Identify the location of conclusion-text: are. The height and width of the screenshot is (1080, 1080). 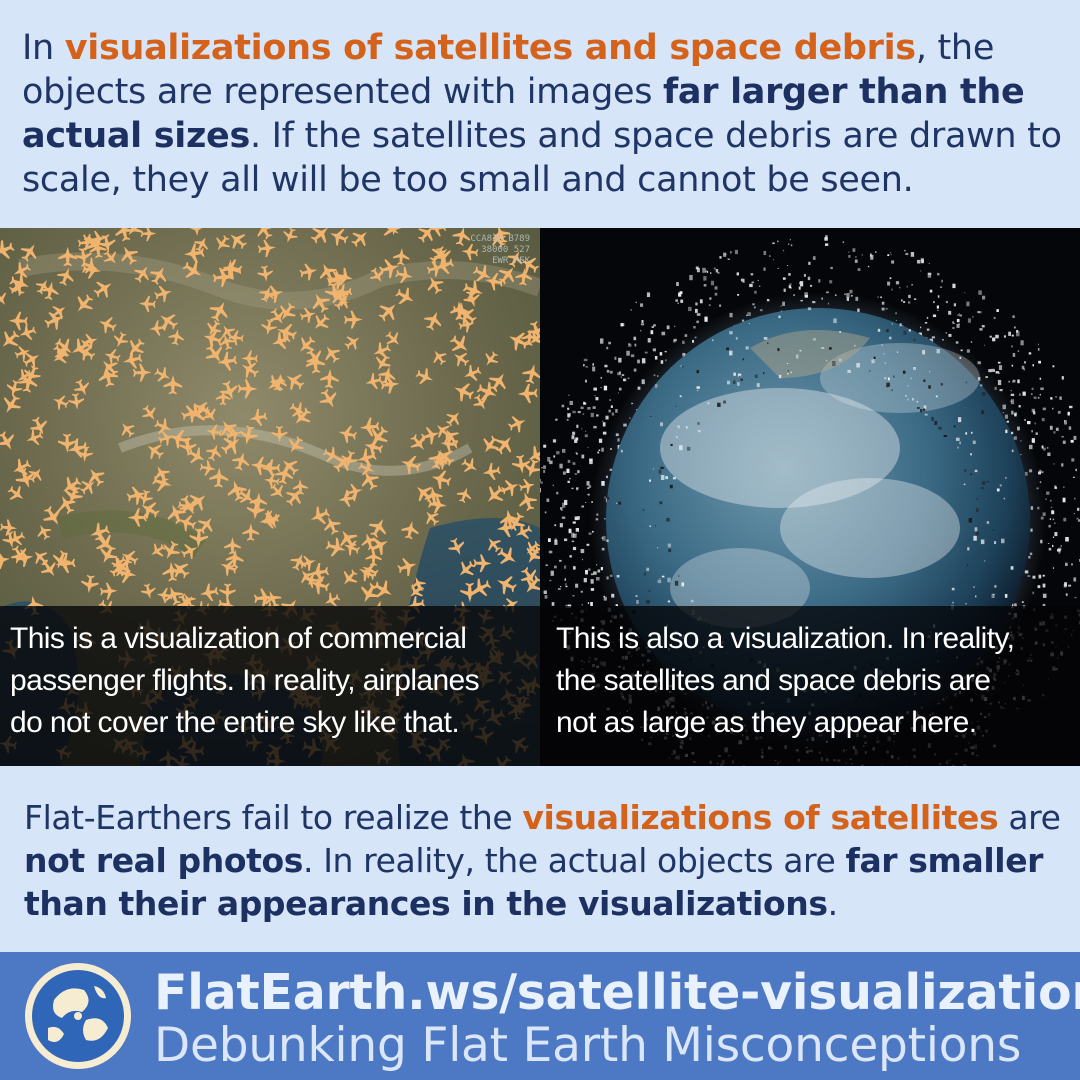
(1029, 817).